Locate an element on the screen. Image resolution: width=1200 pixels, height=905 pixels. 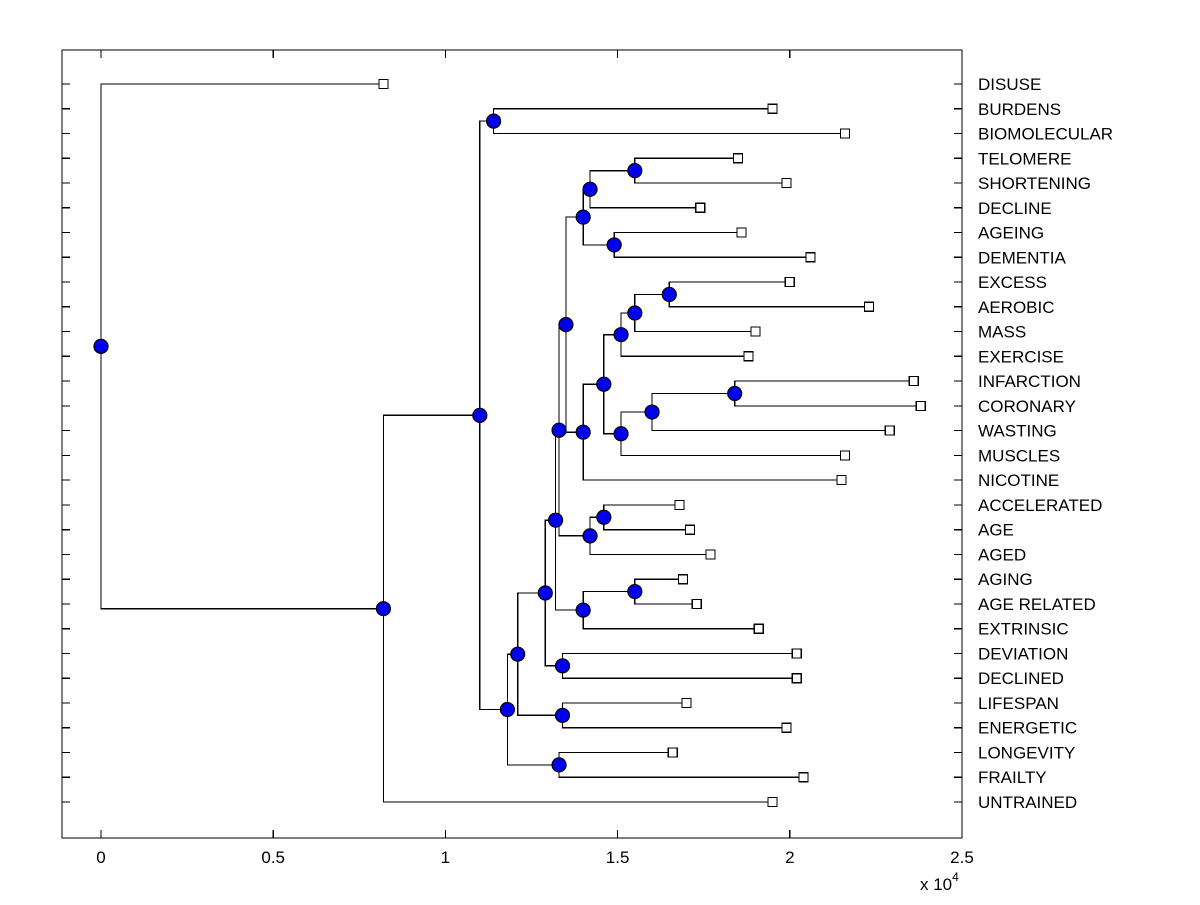
leaf-label: LIFESPAN is located at coordinates (1018, 703).